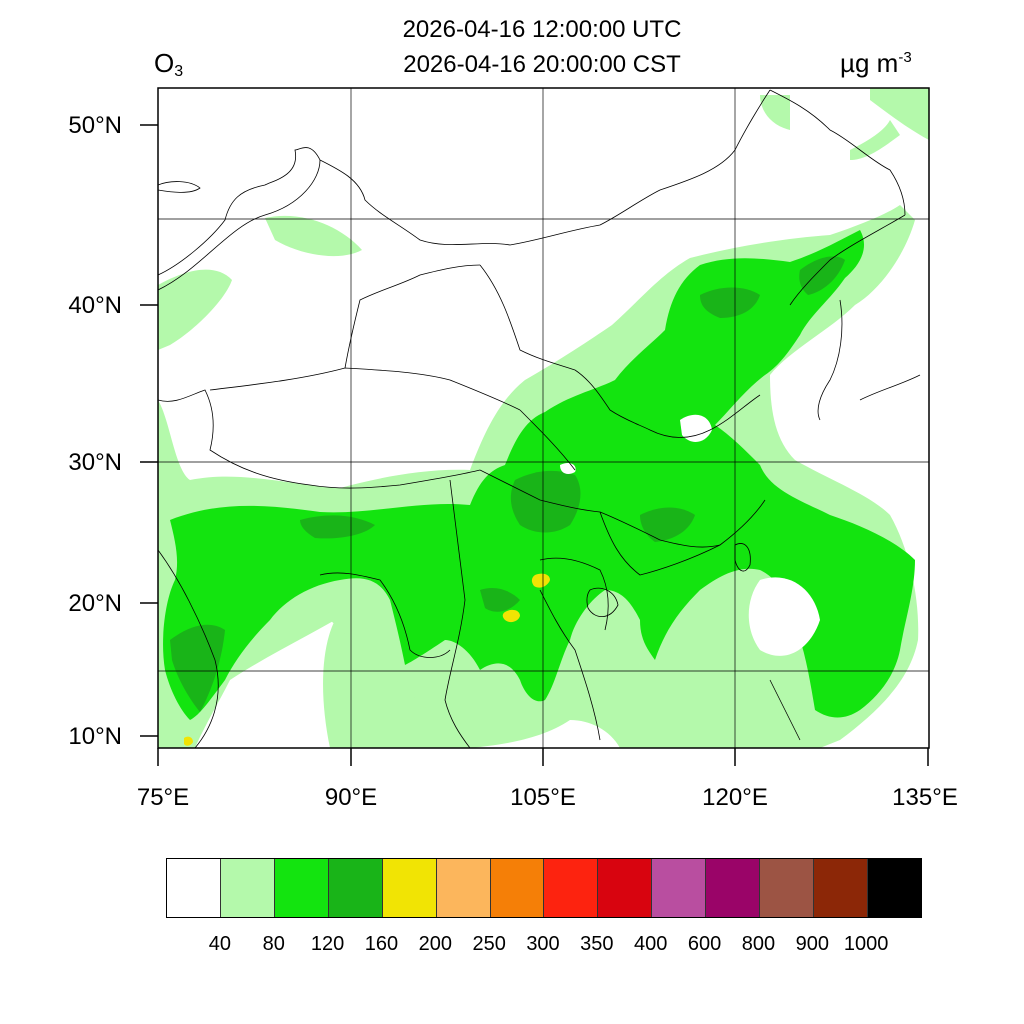  I want to click on legend-label: 300, so click(543, 944).